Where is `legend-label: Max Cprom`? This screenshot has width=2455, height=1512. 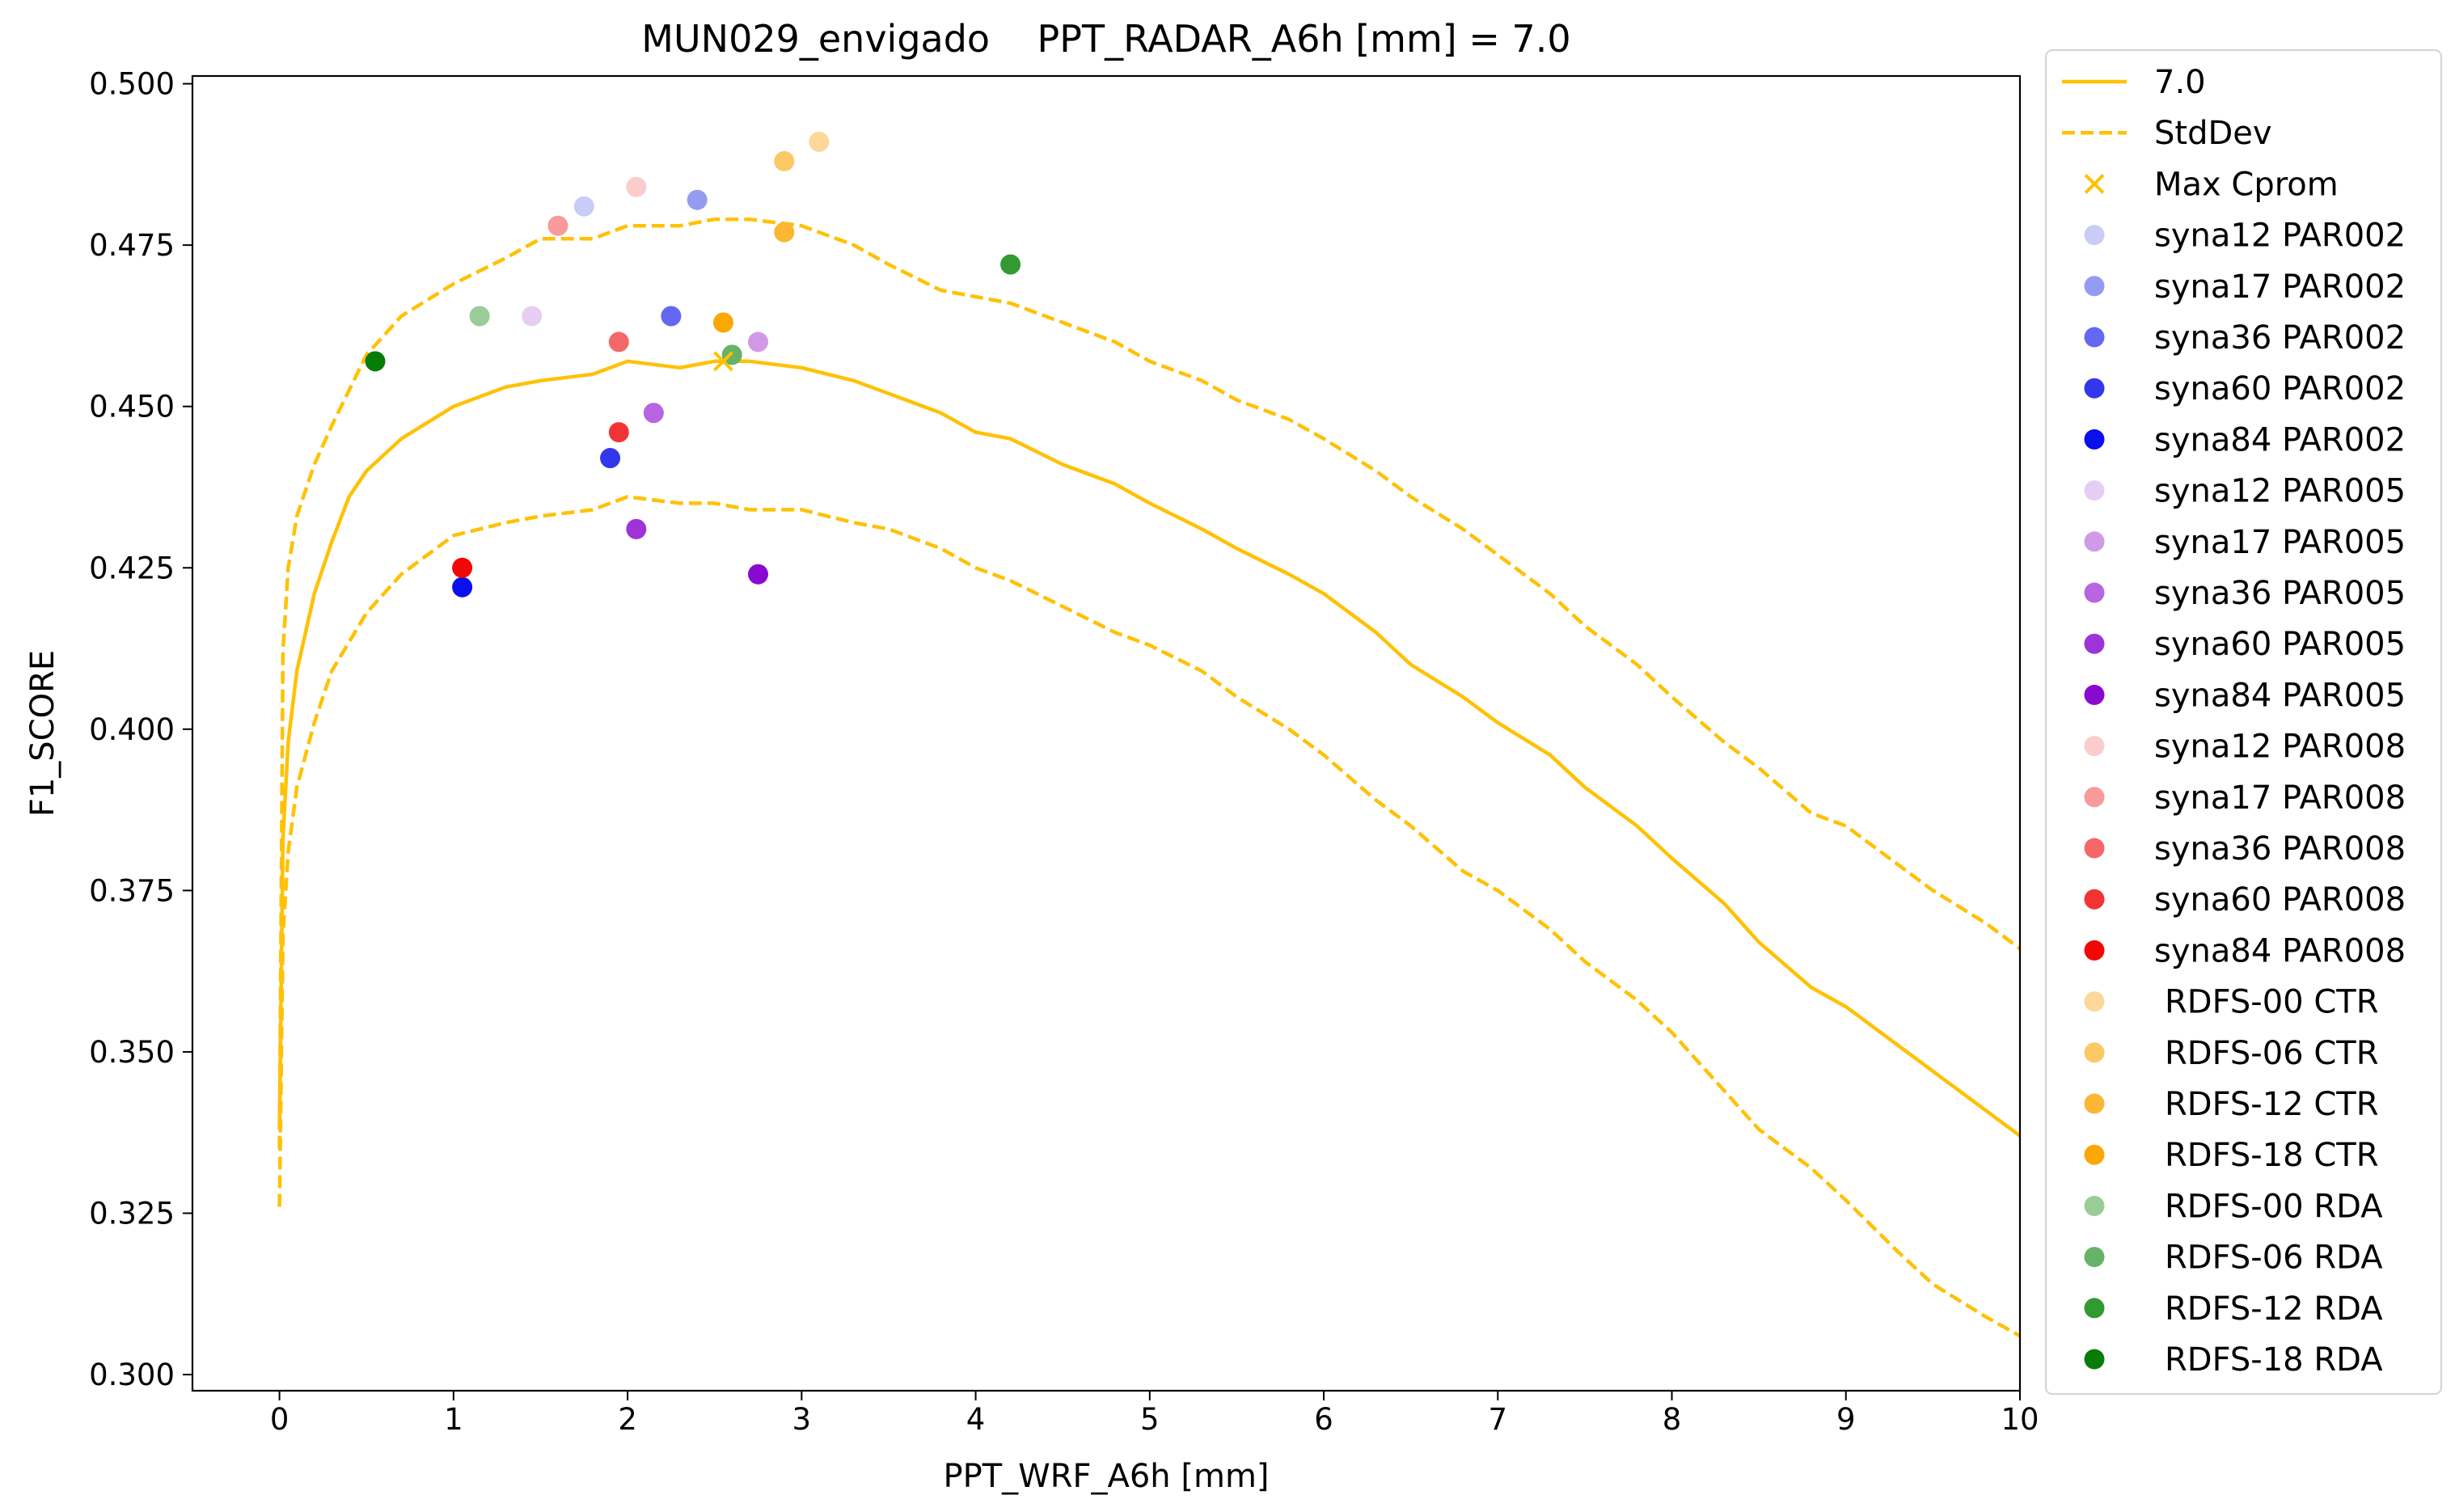
legend-label: Max Cprom is located at coordinates (2246, 184).